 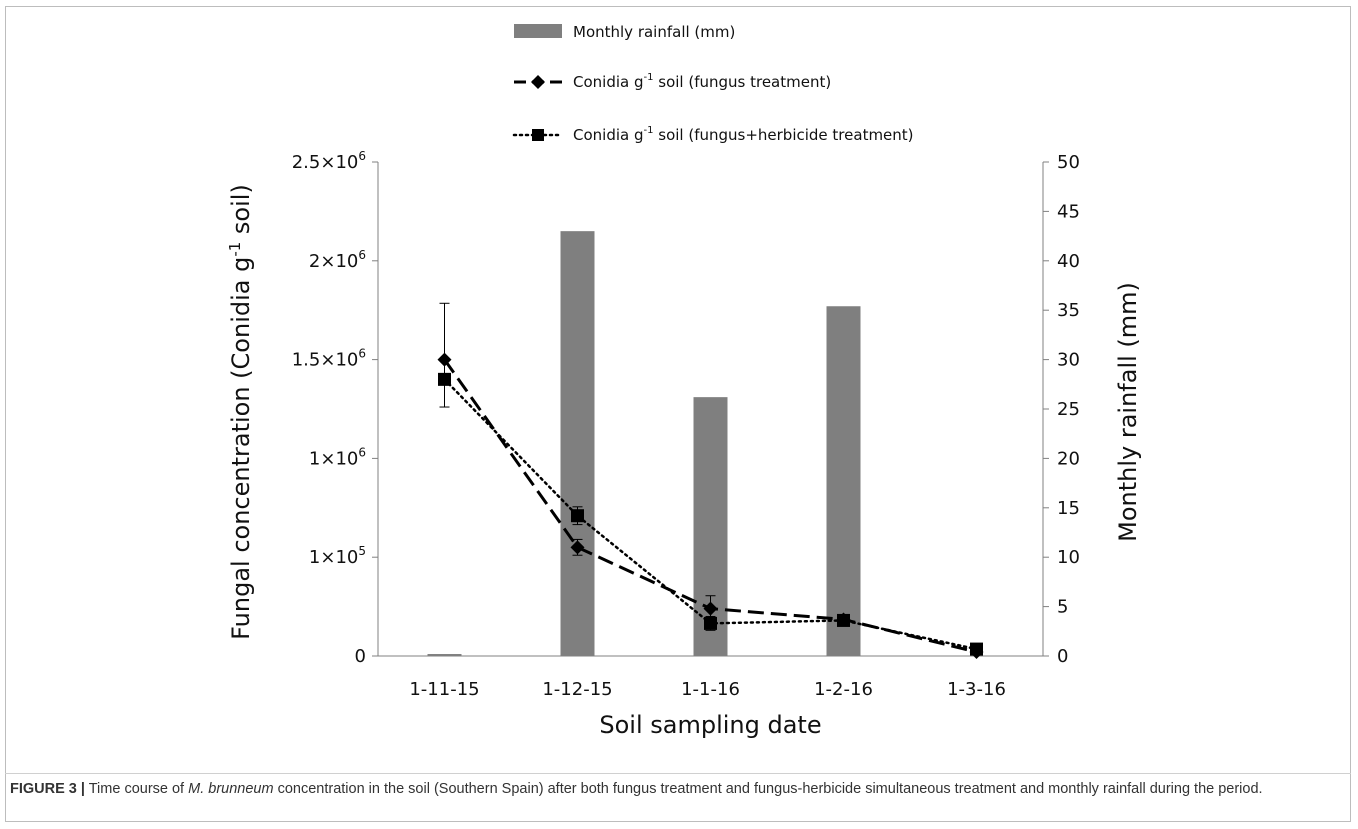 What do you see at coordinates (710, 725) in the screenshot?
I see `x-axis-title: Soil sampling date` at bounding box center [710, 725].